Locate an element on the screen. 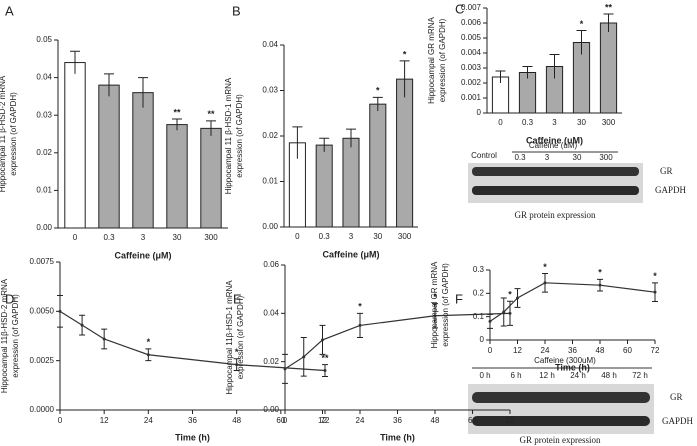 The width and height of the screenshot is (697, 446). y-tick-label: 0.0050 is located at coordinates (42, 310).